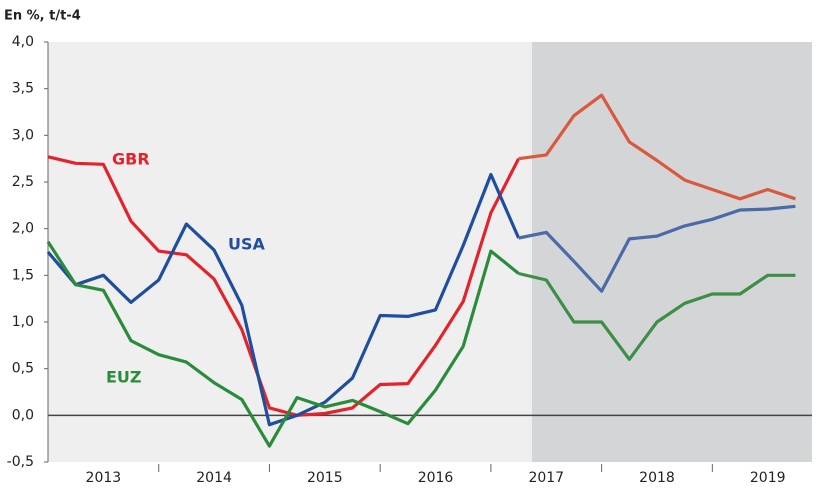 This screenshot has width=816, height=491. What do you see at coordinates (23, 322) in the screenshot?
I see `y-tick-label: 1,0` at bounding box center [23, 322].